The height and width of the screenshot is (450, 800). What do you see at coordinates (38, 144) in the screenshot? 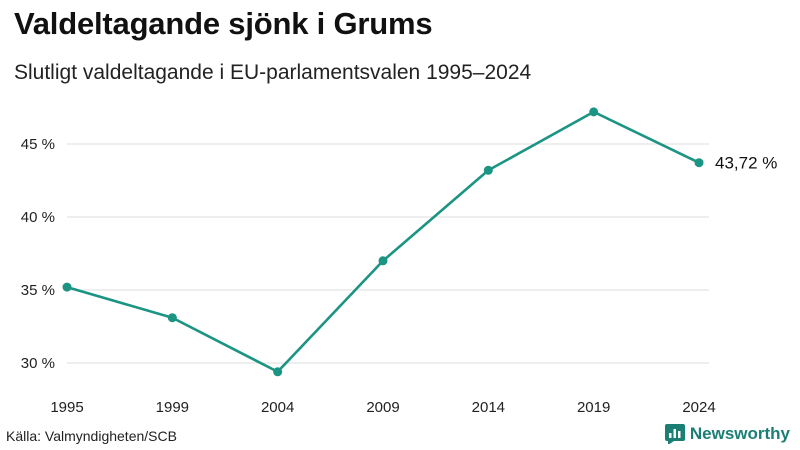
I see `y-tick-label: 45 %` at bounding box center [38, 144].